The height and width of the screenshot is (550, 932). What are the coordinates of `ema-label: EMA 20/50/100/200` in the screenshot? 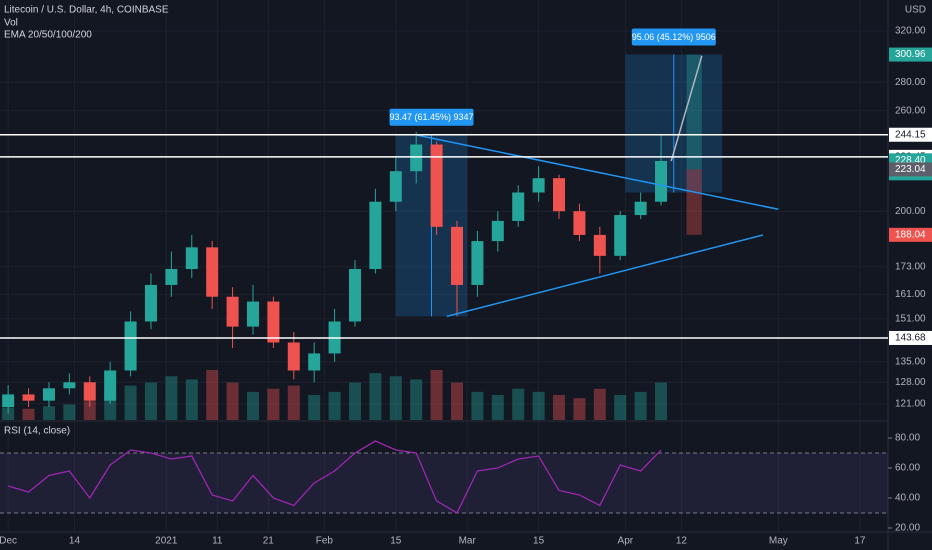 It's located at (48, 35).